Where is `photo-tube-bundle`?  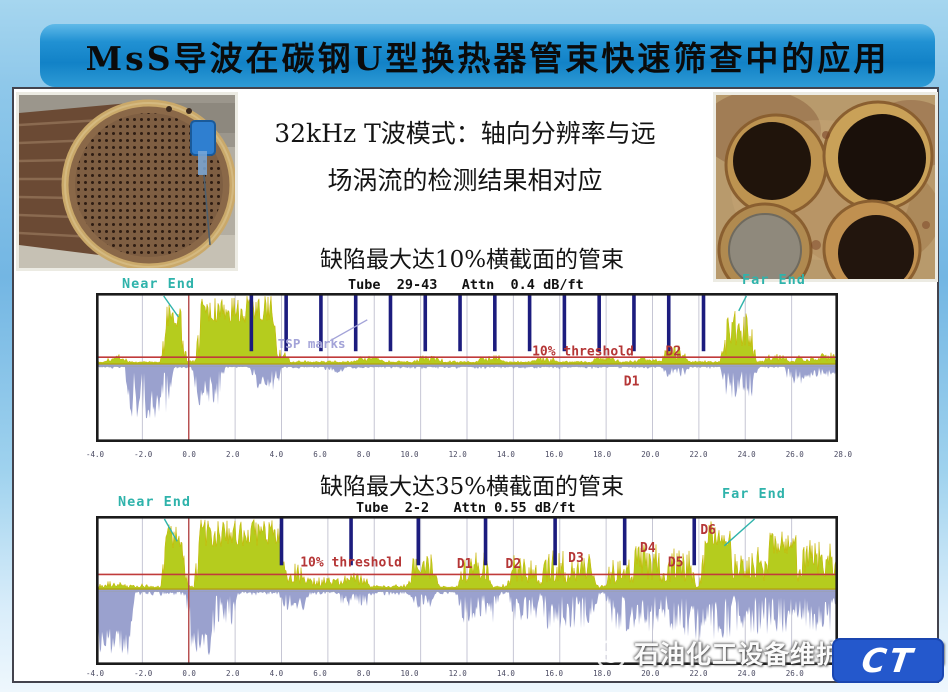 photo-tube-bundle is located at coordinates (127, 181).